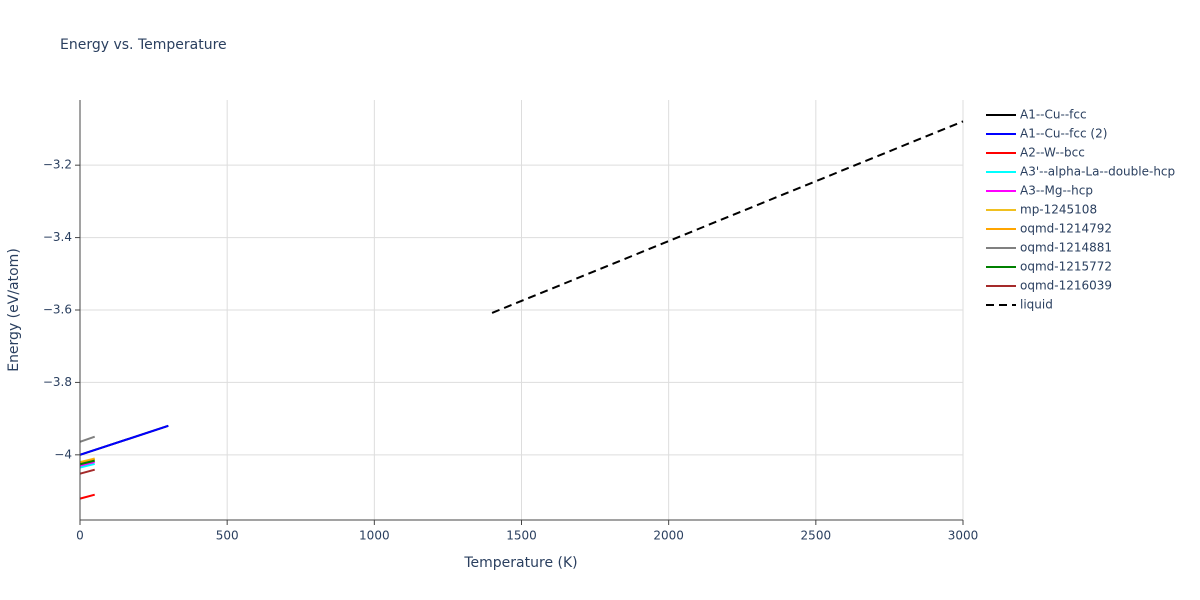  I want to click on legend-label: oqmd-1216039, so click(1066, 286).